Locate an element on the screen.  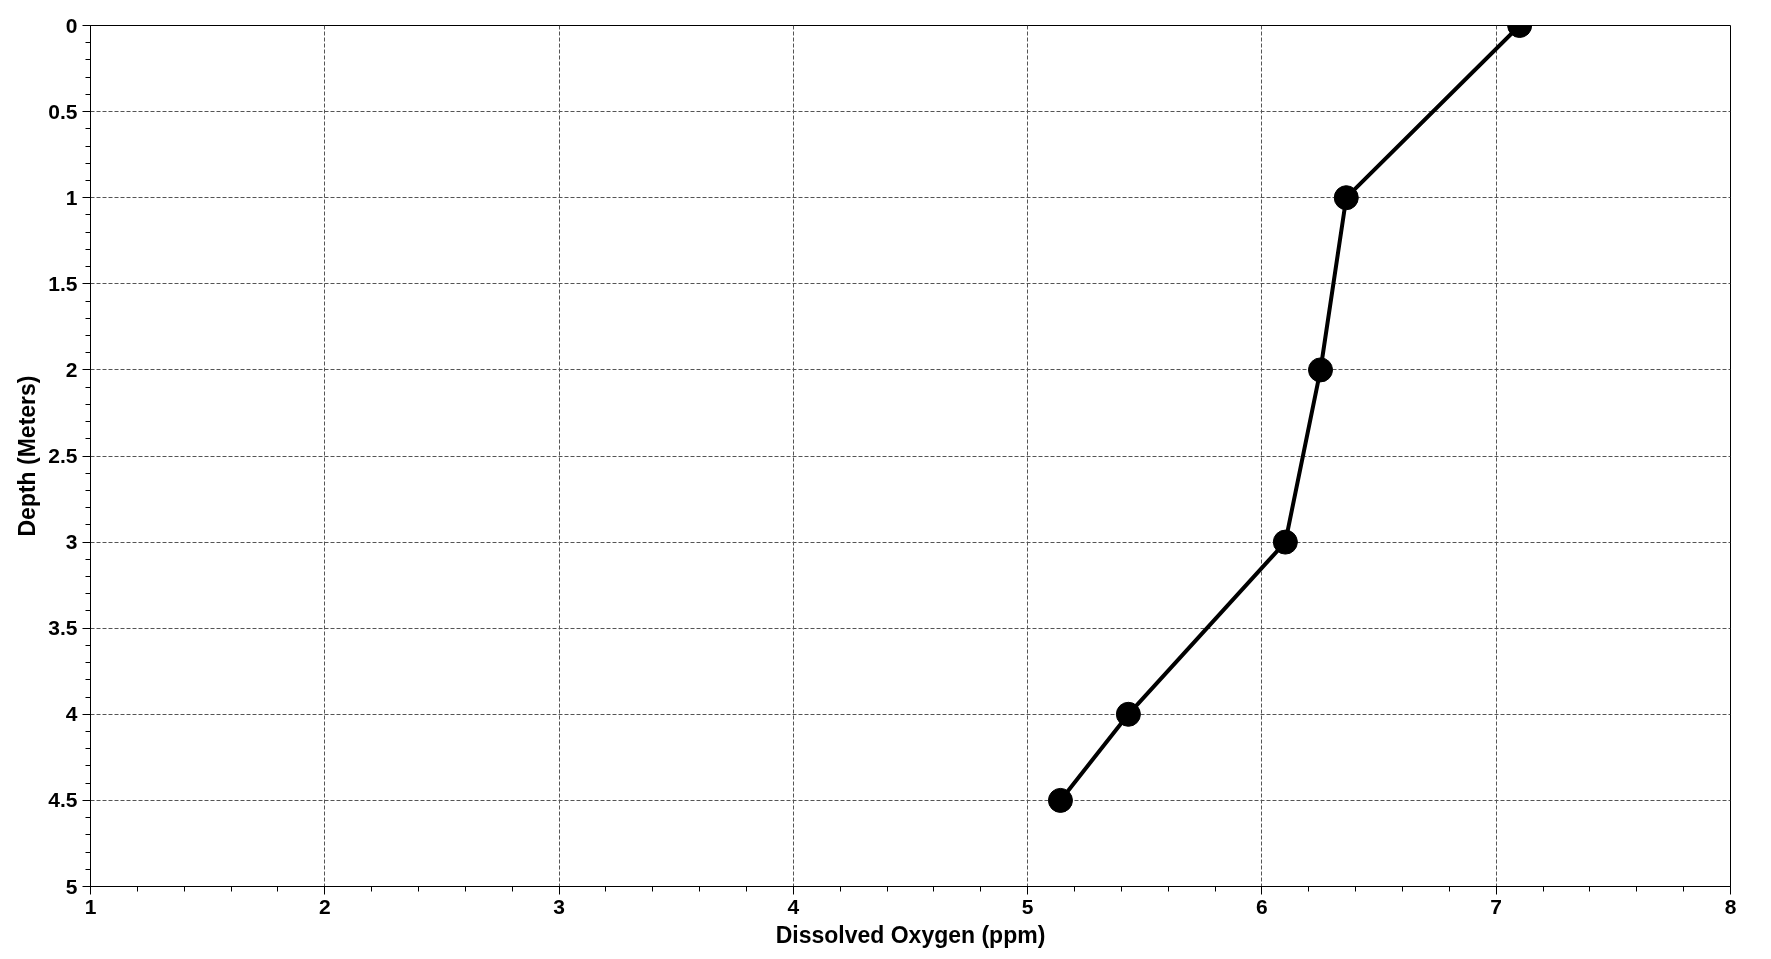
y-tick-label: 3 is located at coordinates (71, 542).